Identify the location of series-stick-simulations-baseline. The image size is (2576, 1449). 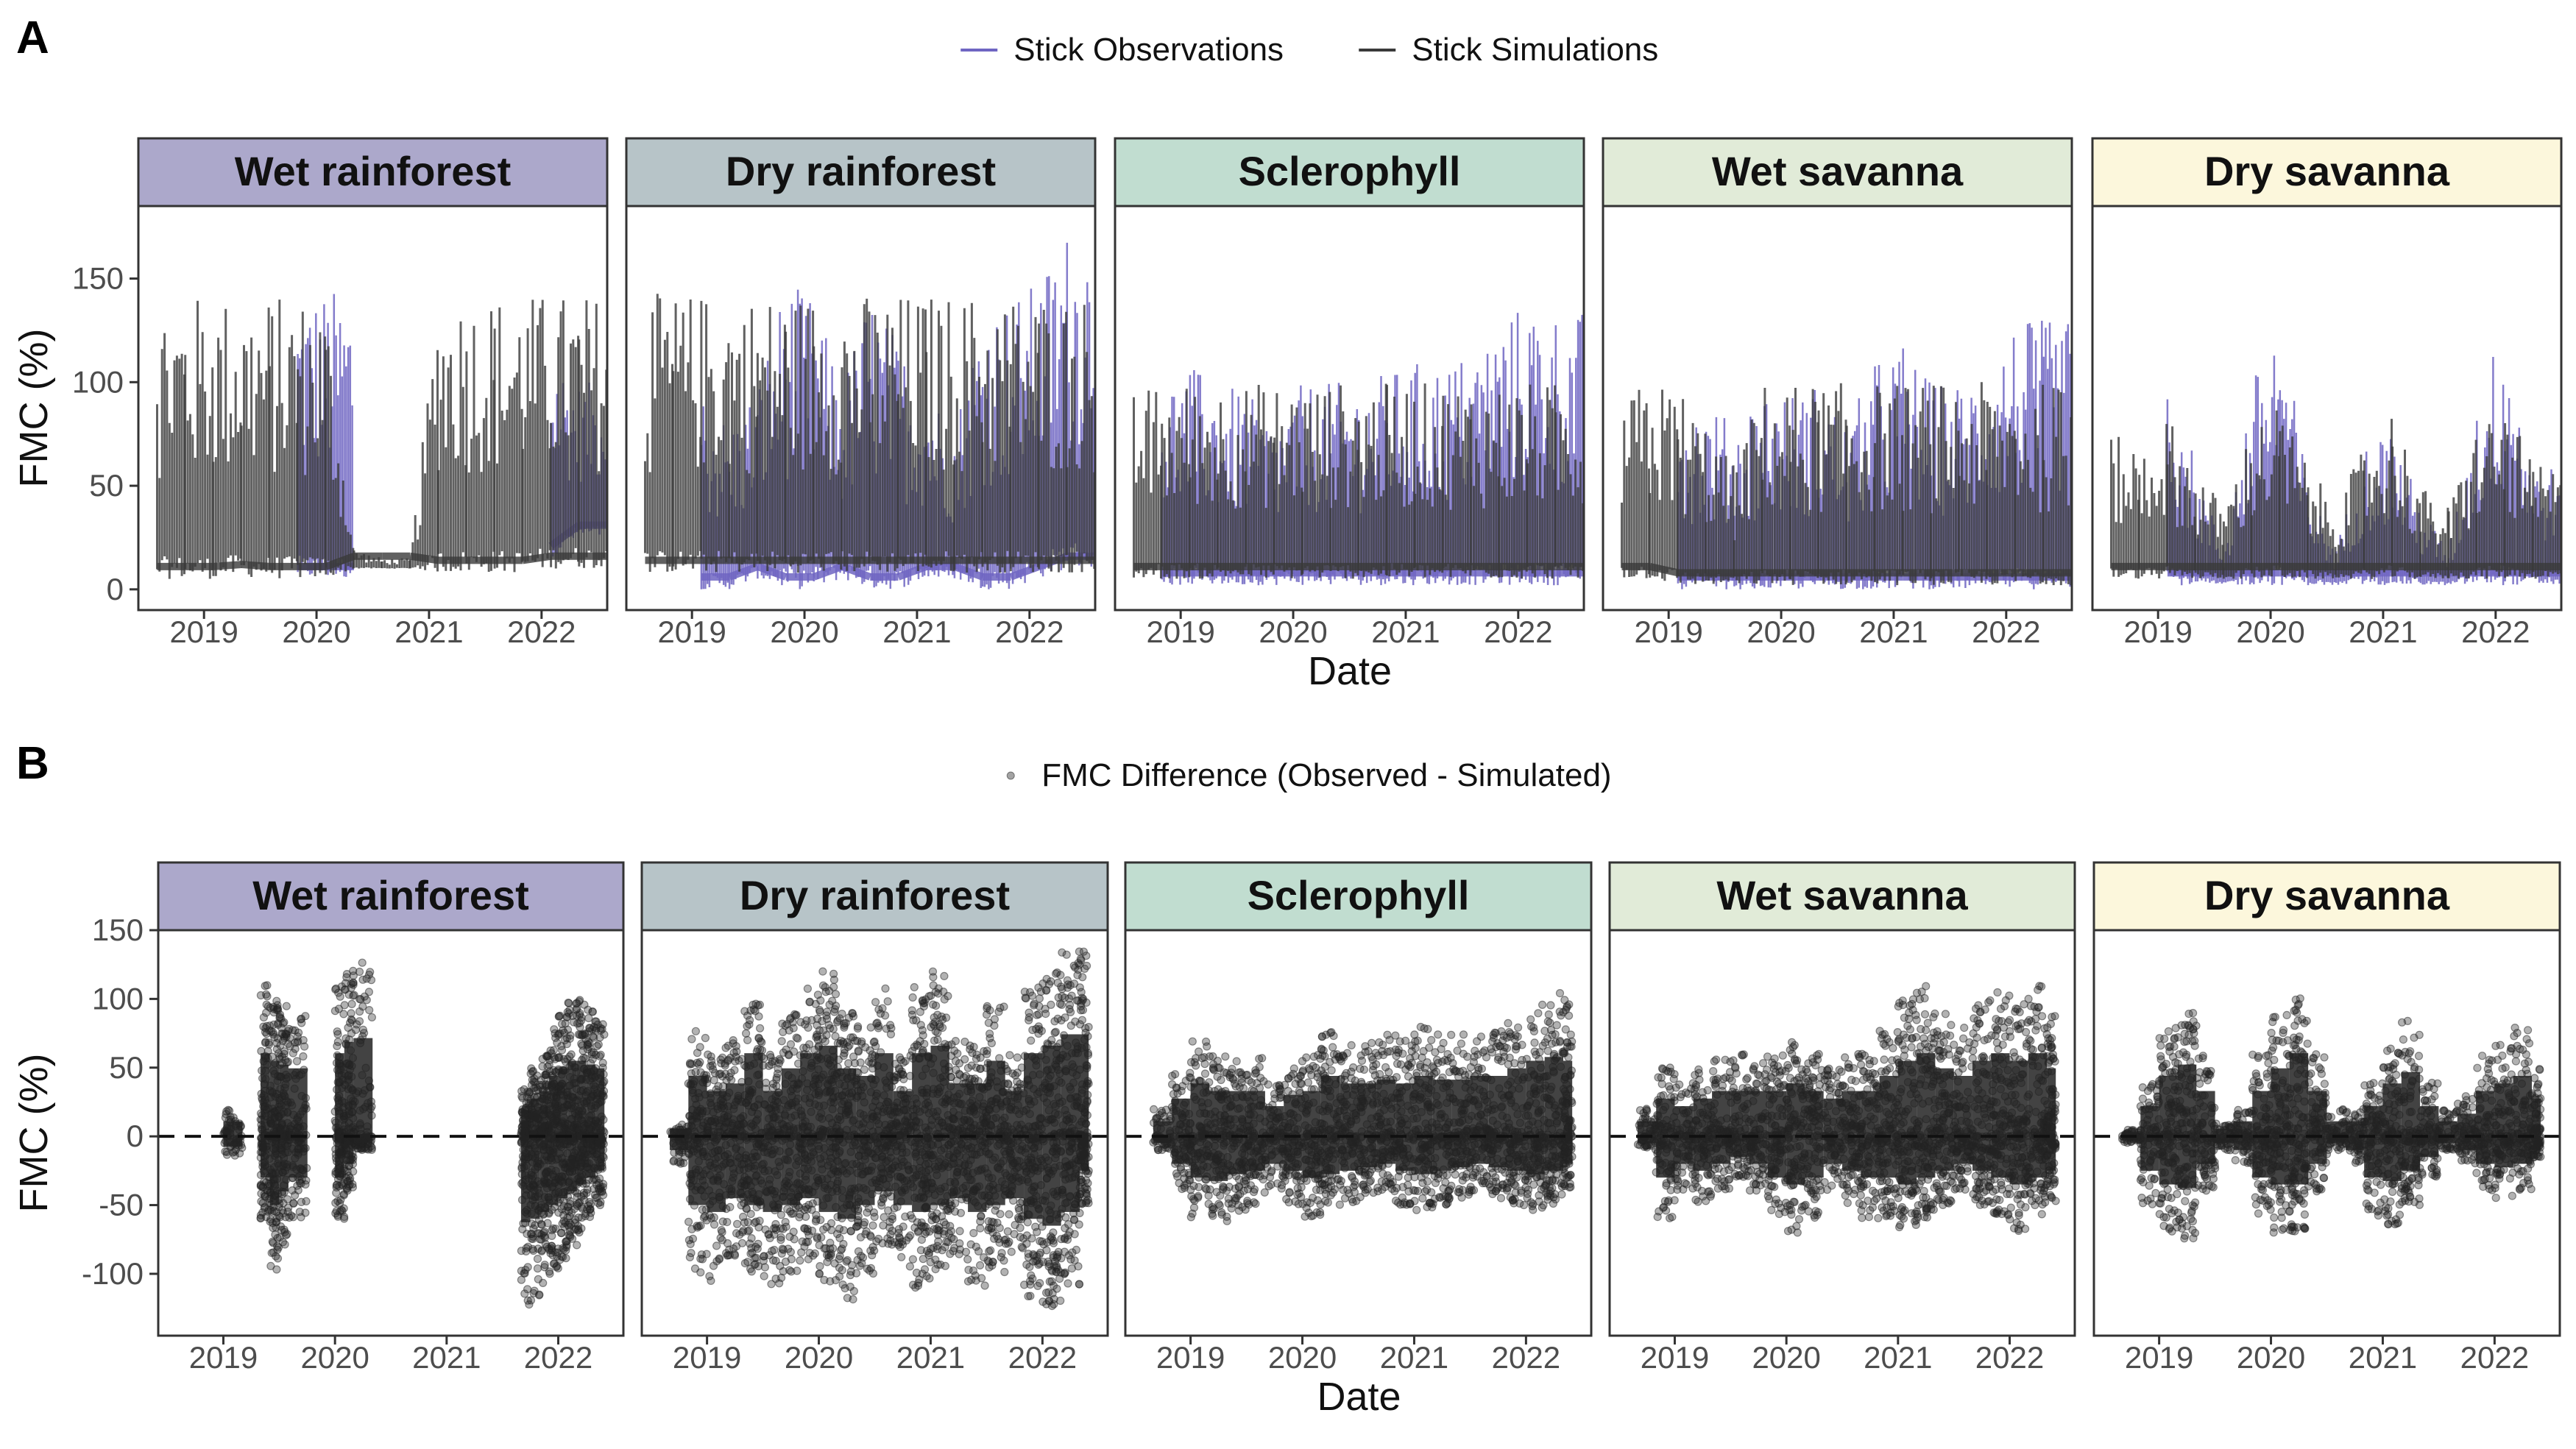
(256, 565).